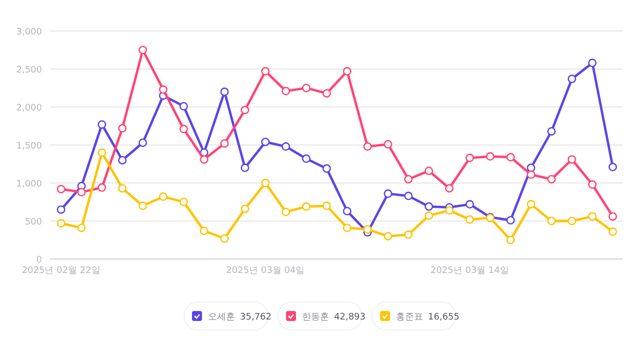  Describe the element at coordinates (29, 71) in the screenshot. I see `y-tick-label: 2,500` at that location.